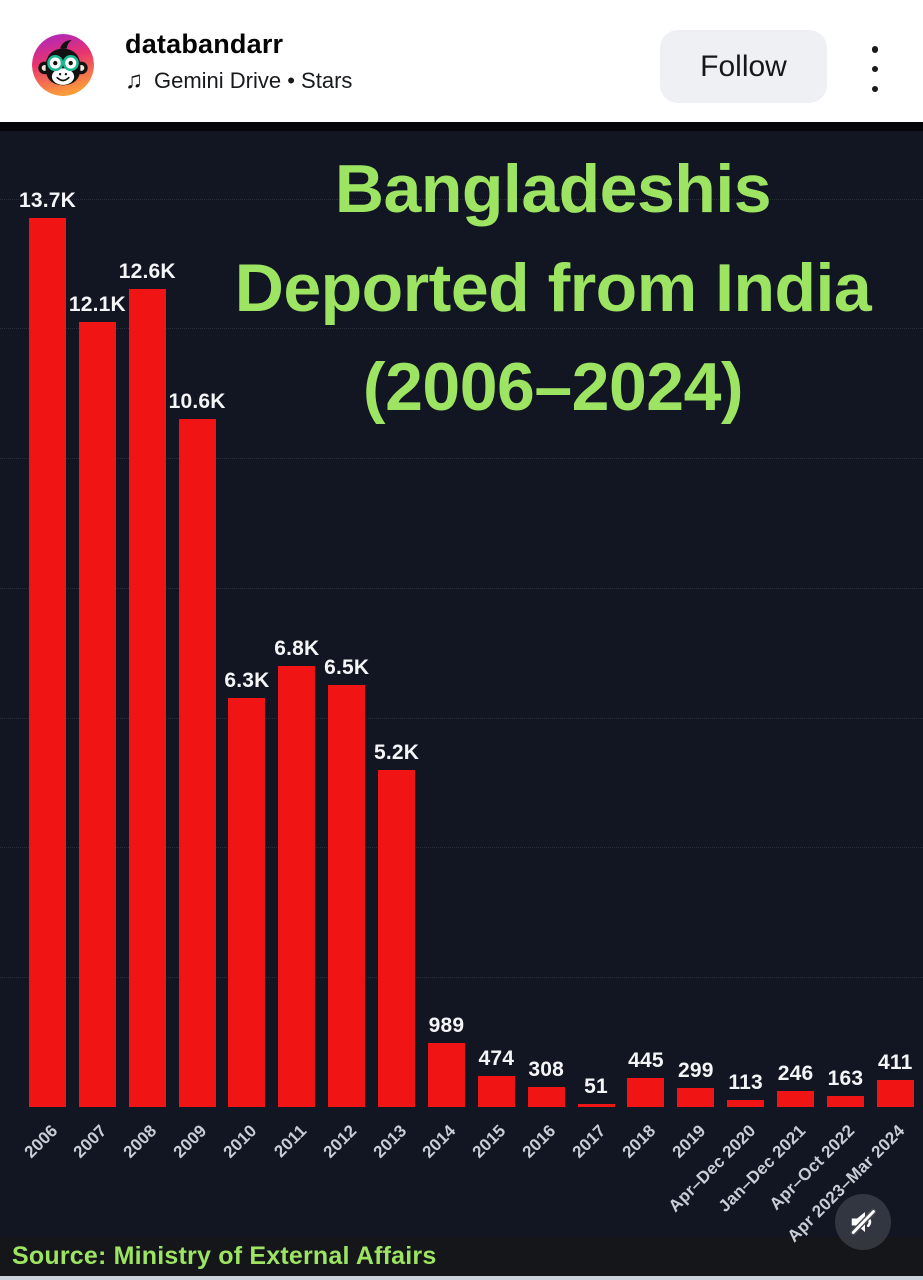  What do you see at coordinates (204, 44) in the screenshot?
I see `username: databandarr` at bounding box center [204, 44].